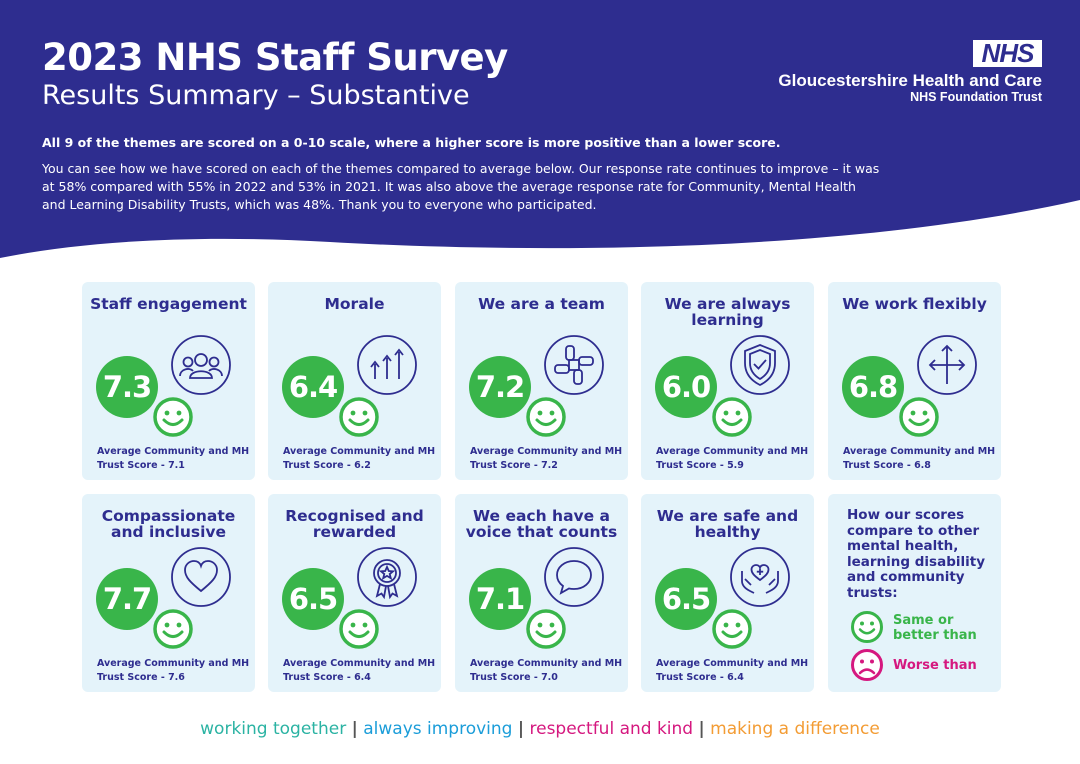 The image size is (1080, 764). What do you see at coordinates (976, 97) in the screenshot?
I see `organisation-subtitle: NHS Foundation Trust` at bounding box center [976, 97].